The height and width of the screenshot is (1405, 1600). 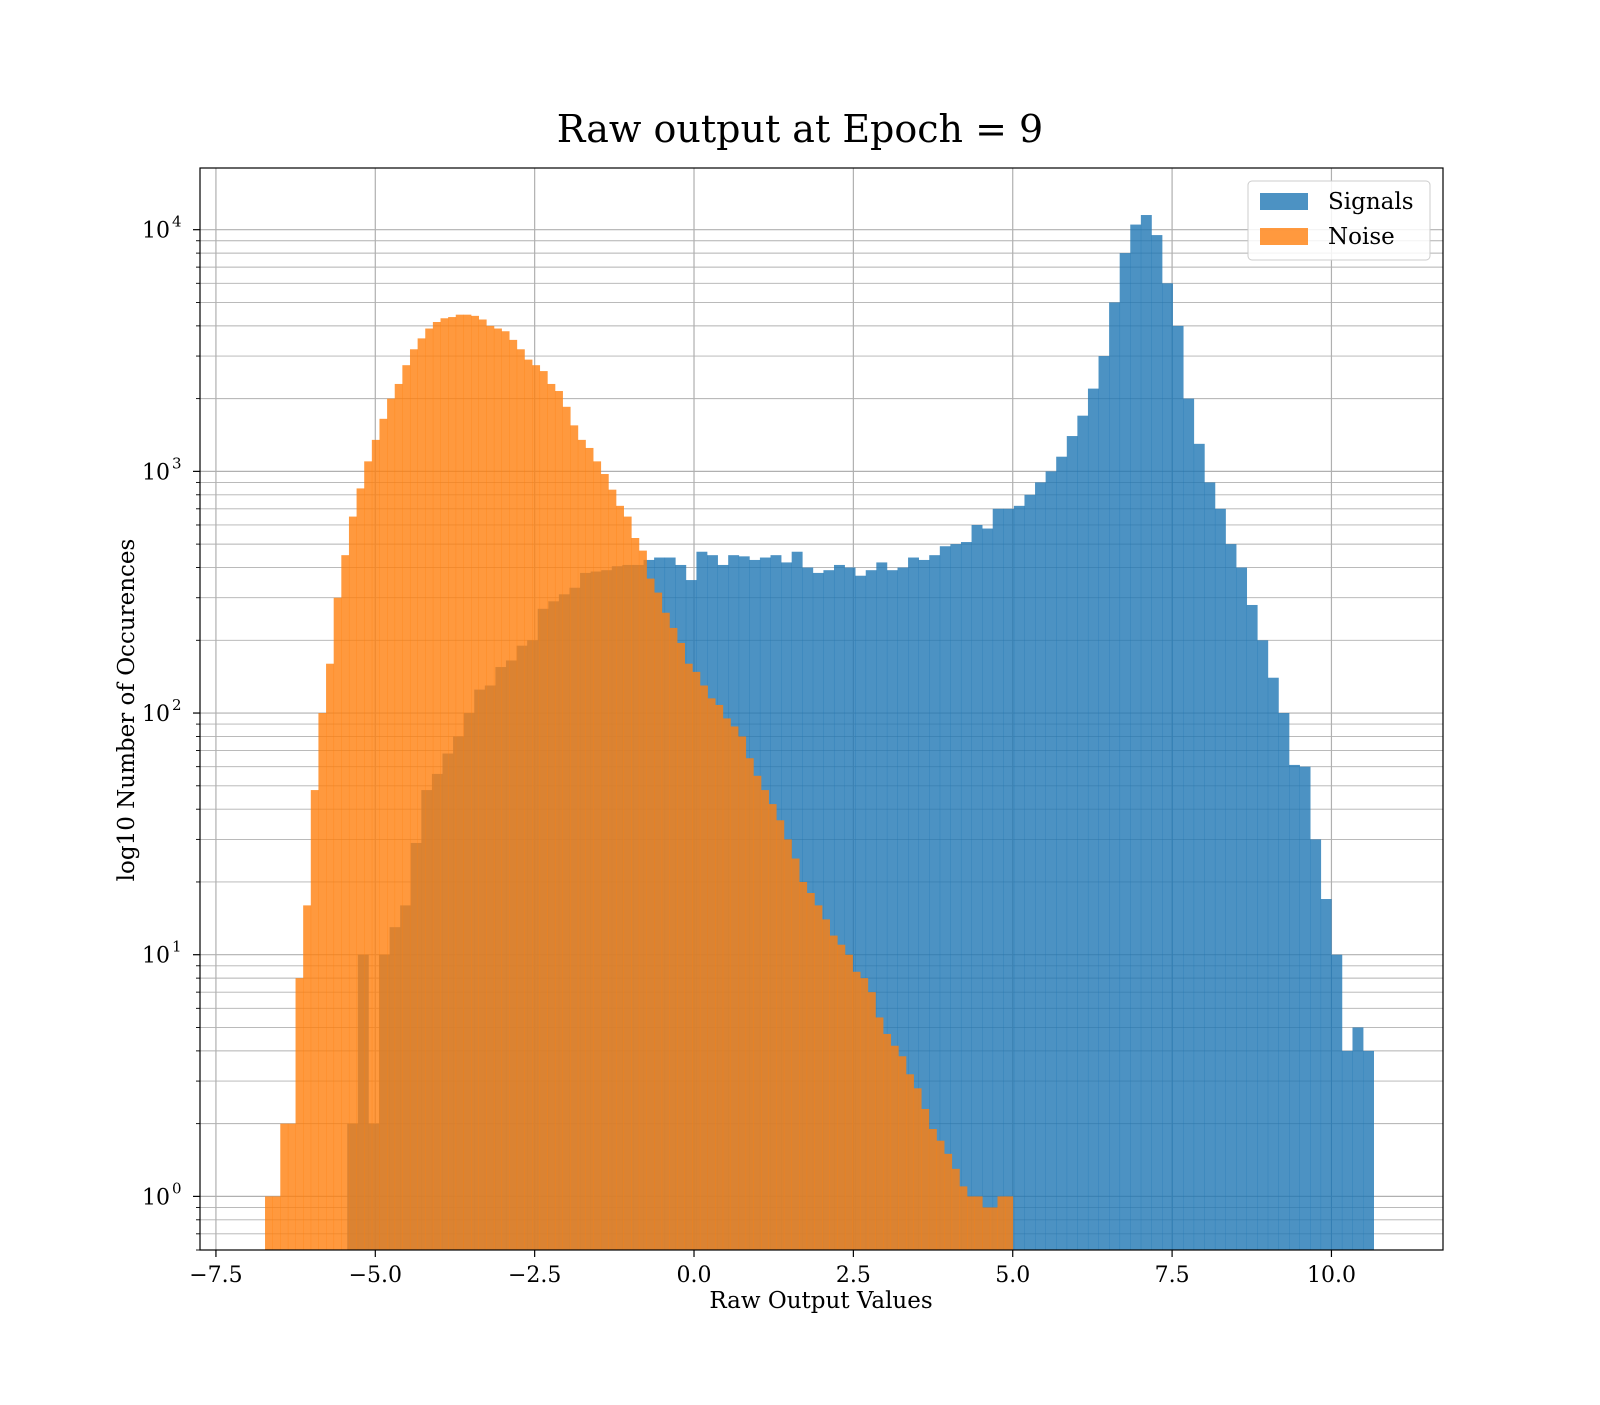 I want to click on x-tick-label: 7.5, so click(x=1172, y=1275).